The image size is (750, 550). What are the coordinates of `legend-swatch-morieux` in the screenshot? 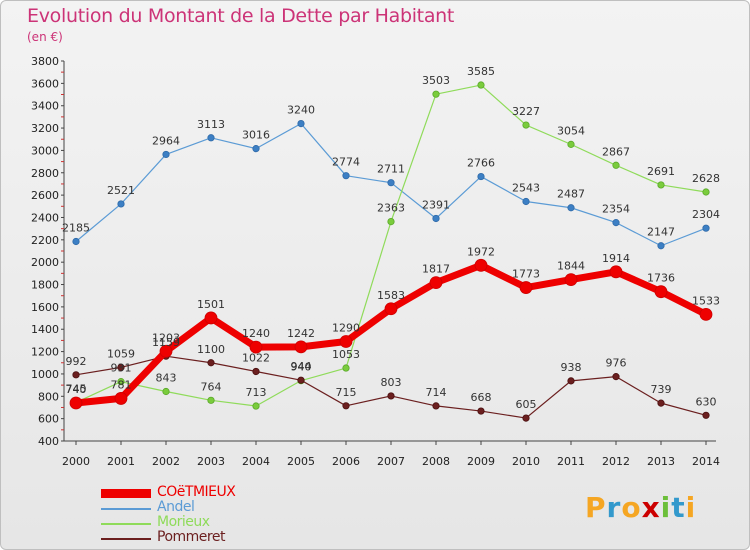 It's located at (126, 524).